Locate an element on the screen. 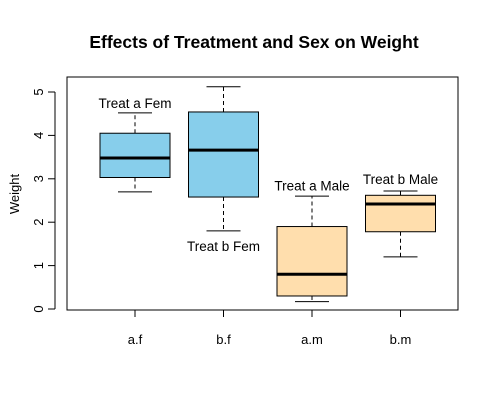 The height and width of the screenshot is (413, 499). x-tick-label: b.f is located at coordinates (223, 339).